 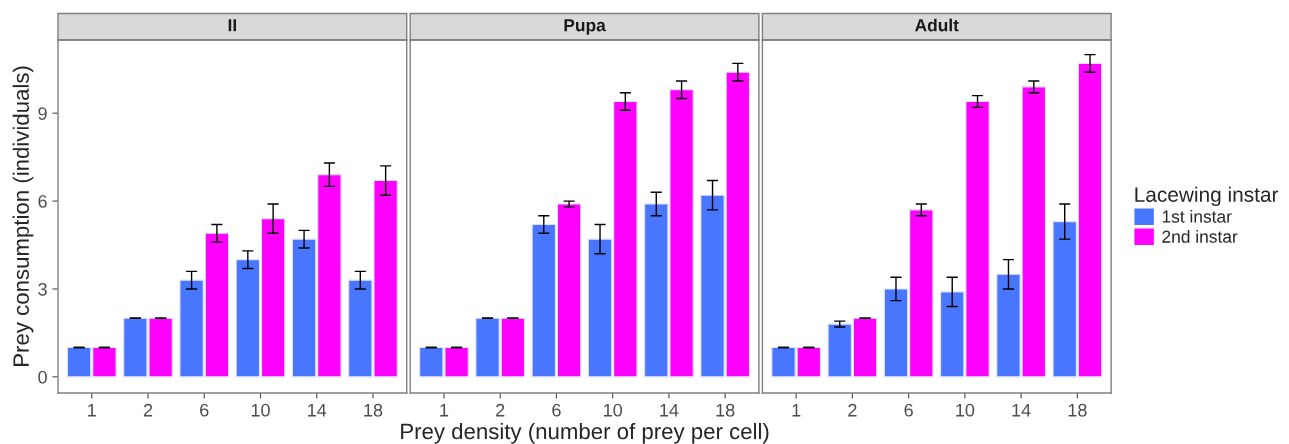 What do you see at coordinates (42, 377) in the screenshot?
I see `y-tick-label: 0` at bounding box center [42, 377].